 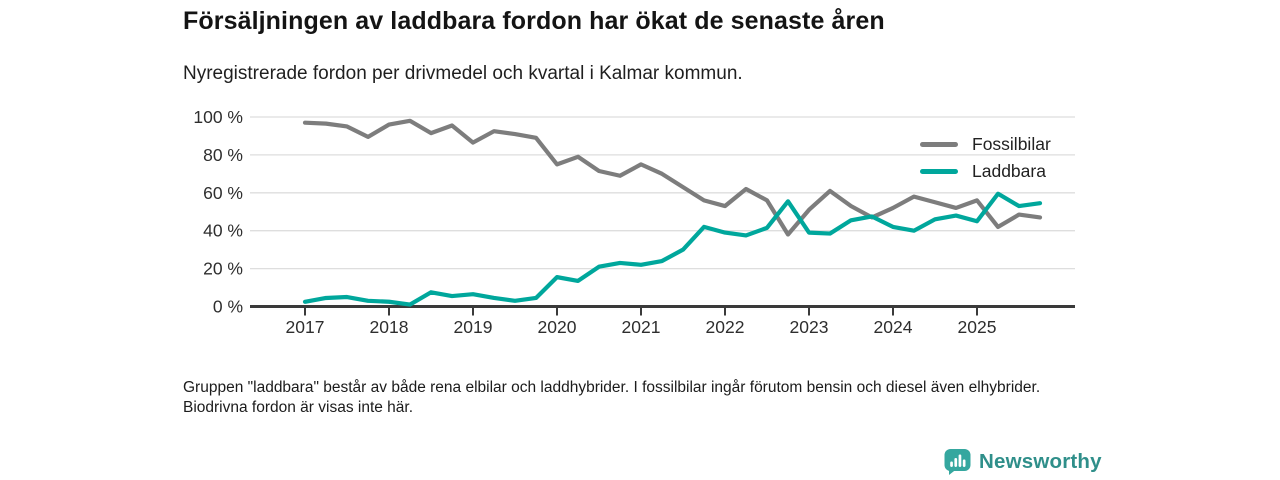 What do you see at coordinates (473, 327) in the screenshot?
I see `x-tick-label: 2019` at bounding box center [473, 327].